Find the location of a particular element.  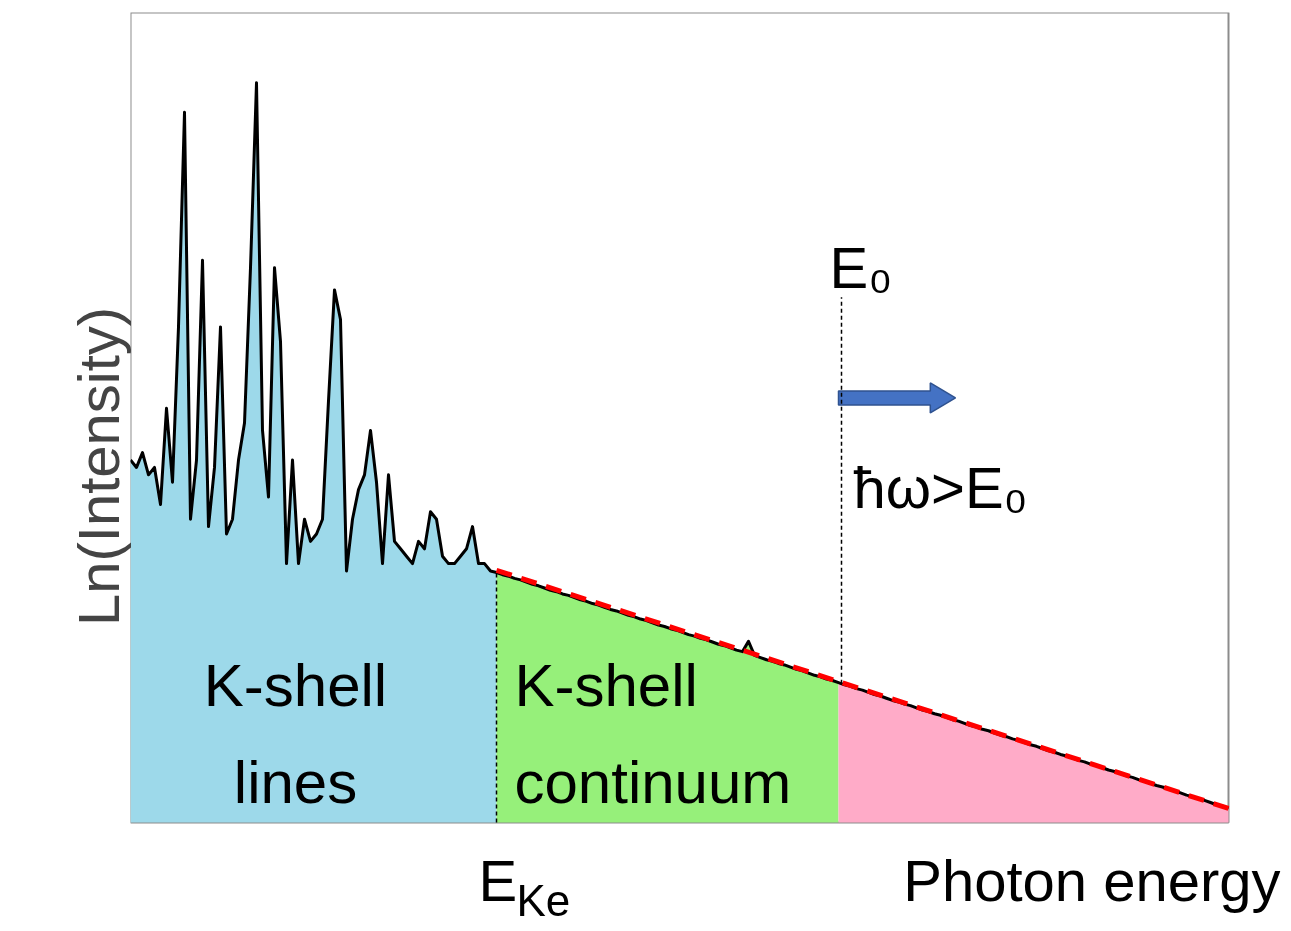

x-axis-title: Photon energy is located at coordinates (1092, 880).